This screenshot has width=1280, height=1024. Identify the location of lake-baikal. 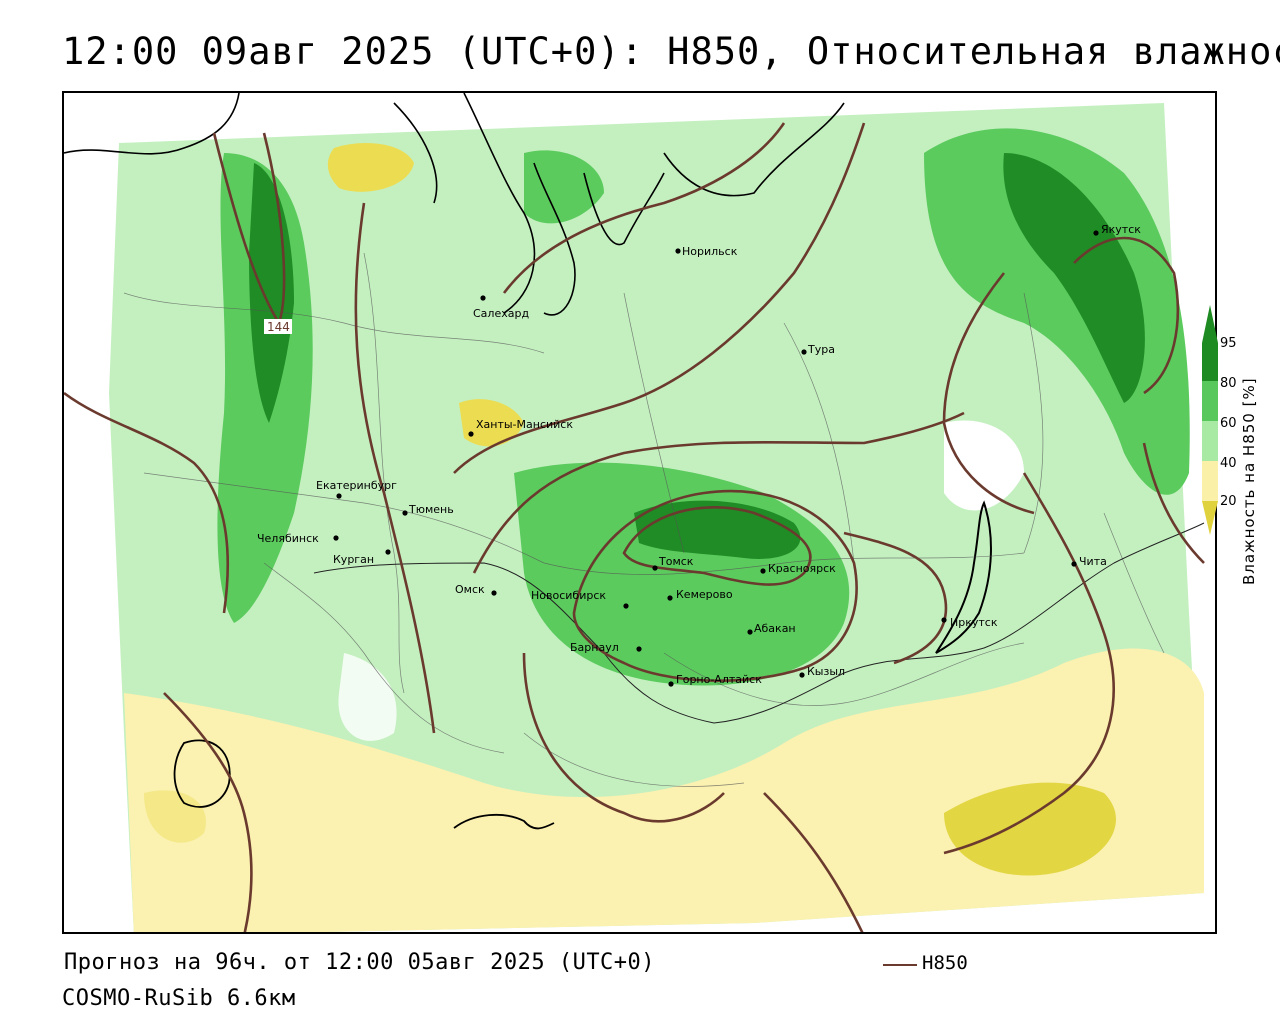
(963, 577).